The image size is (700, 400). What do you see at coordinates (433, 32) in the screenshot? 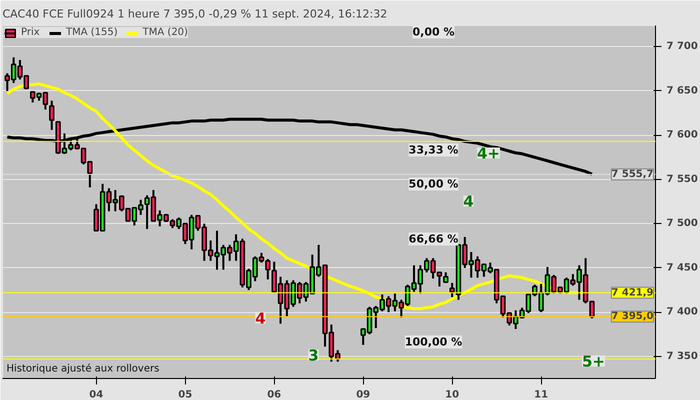
I see `annotation: 0,00 %` at bounding box center [433, 32].